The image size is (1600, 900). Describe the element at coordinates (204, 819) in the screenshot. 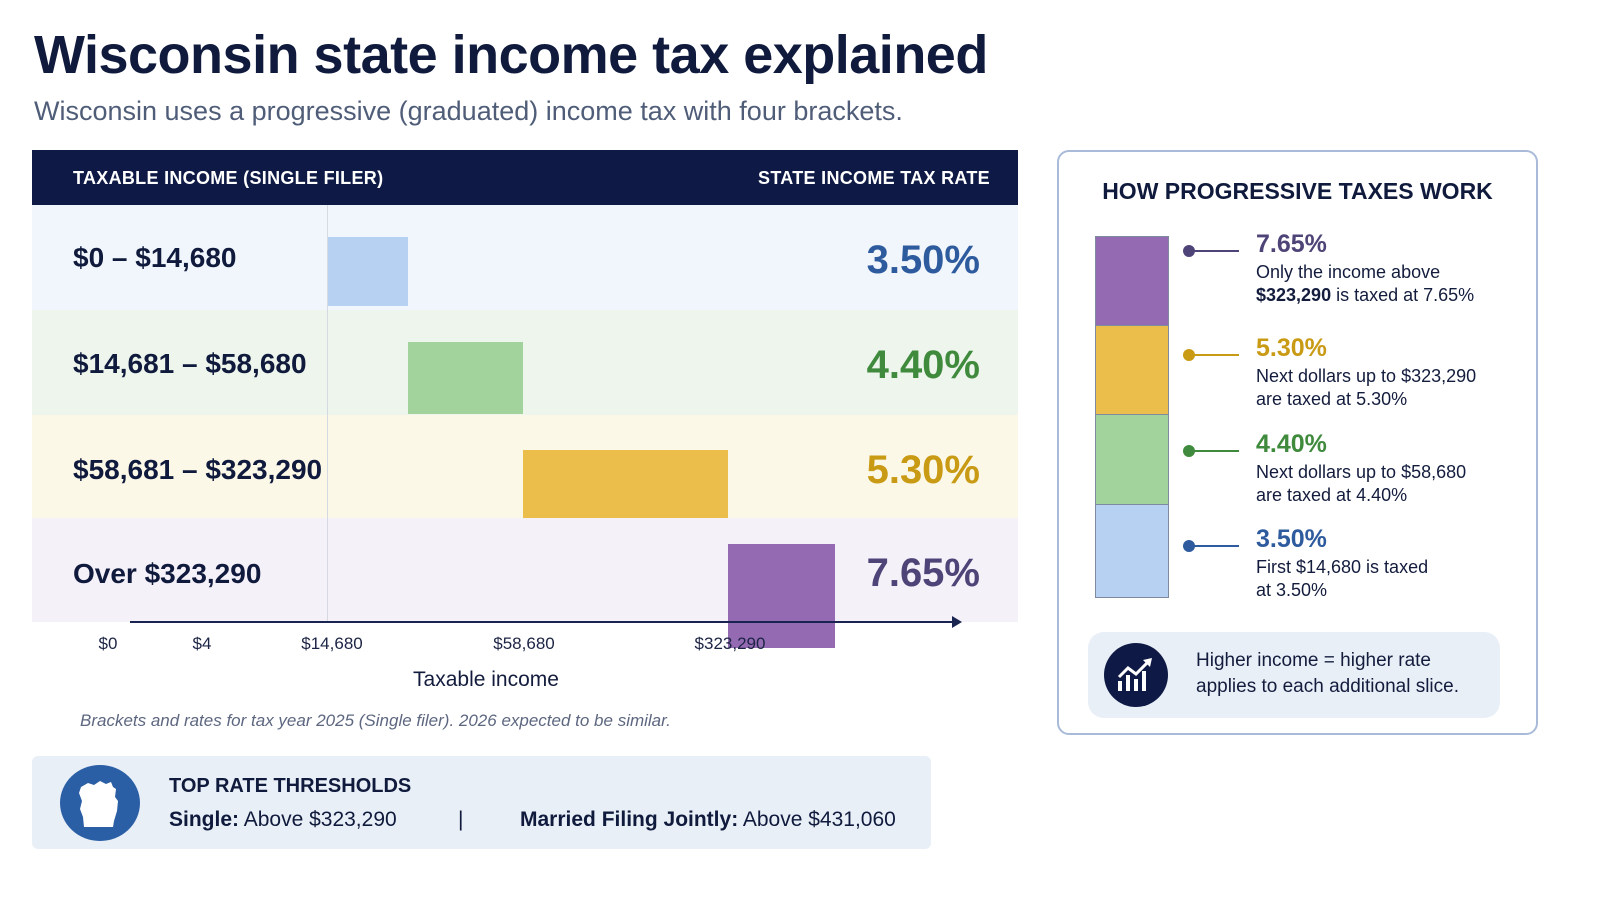

I see `single-label: Single:` at that location.